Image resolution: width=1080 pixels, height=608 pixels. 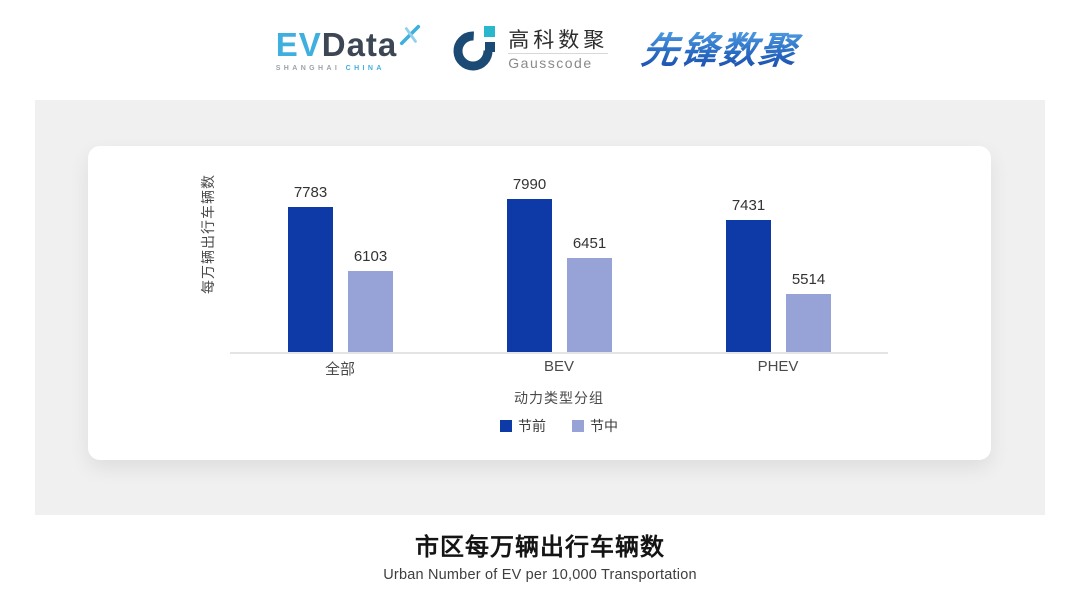 What do you see at coordinates (529, 184) in the screenshot?
I see `bar-value-label: 7990` at bounding box center [529, 184].